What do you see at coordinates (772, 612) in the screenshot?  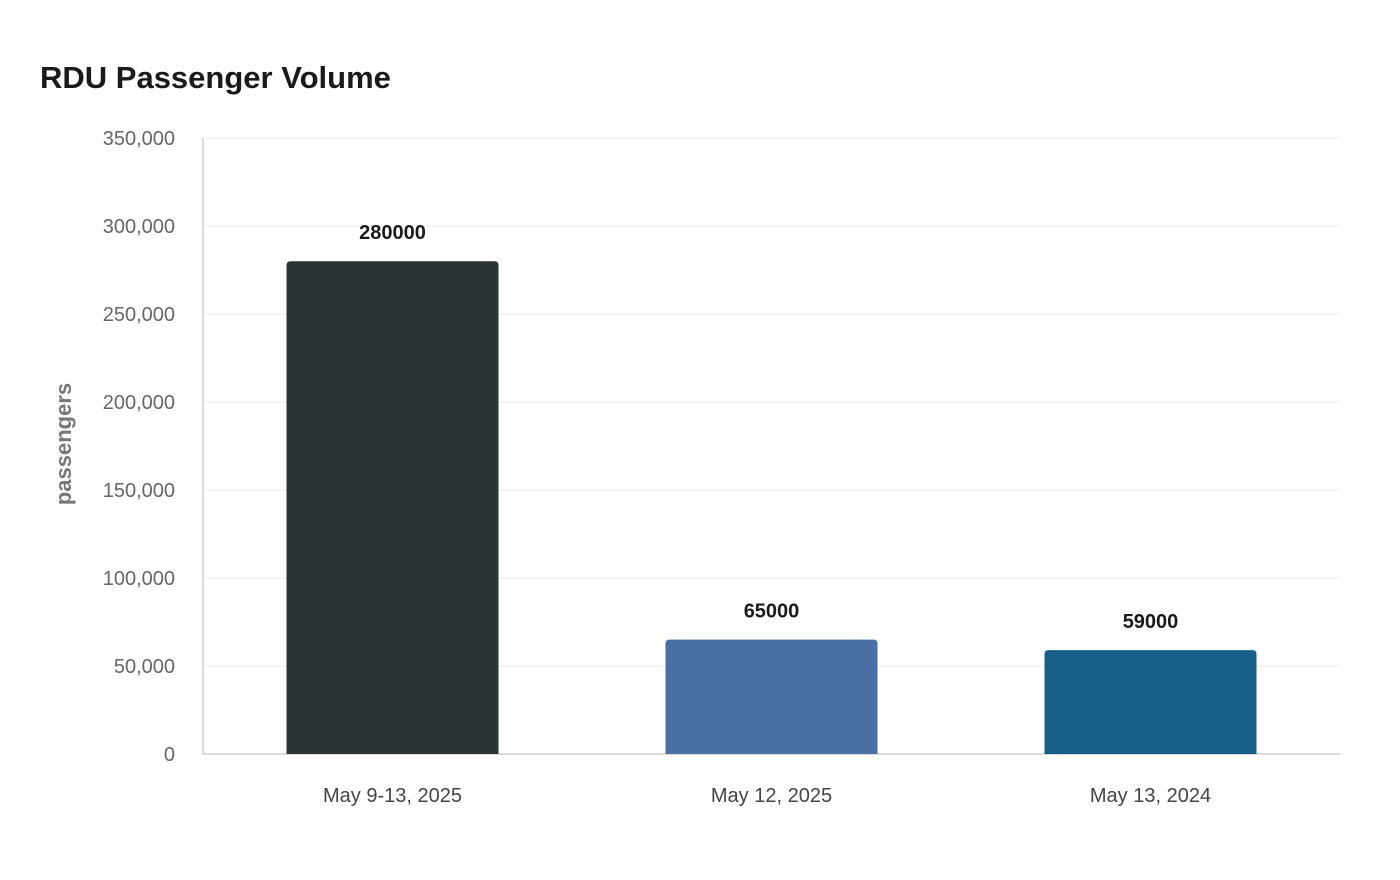 I see `bar-value-label: 65000` at bounding box center [772, 612].